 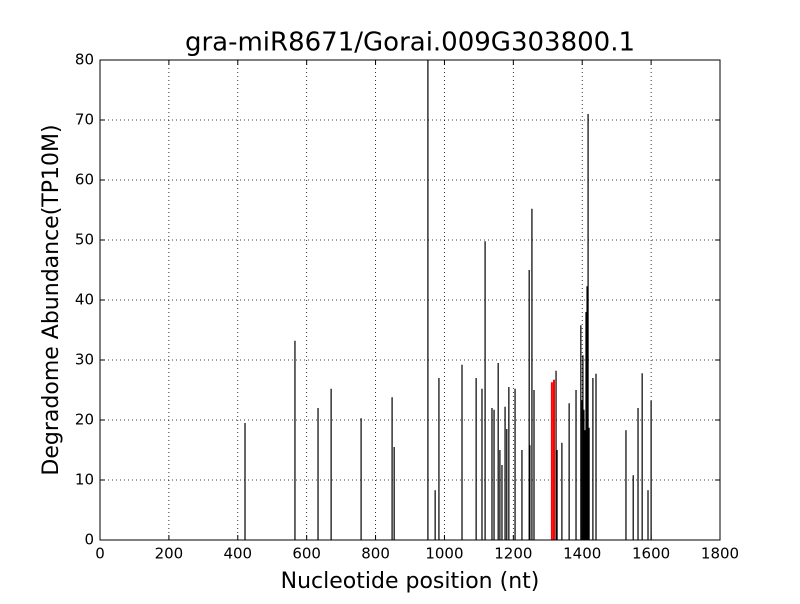 I want to click on x-tick-label: 200, so click(x=169, y=554).